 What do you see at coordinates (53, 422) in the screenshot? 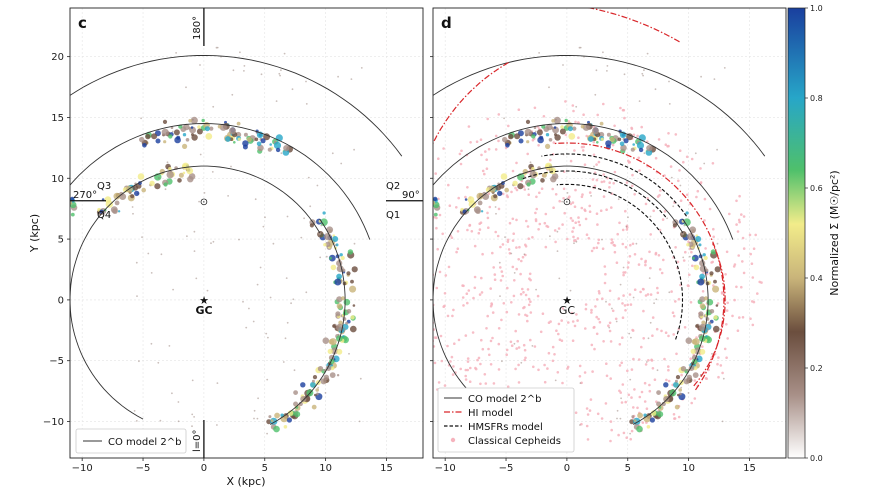
I see `y-tick-label: −10` at bounding box center [53, 422].